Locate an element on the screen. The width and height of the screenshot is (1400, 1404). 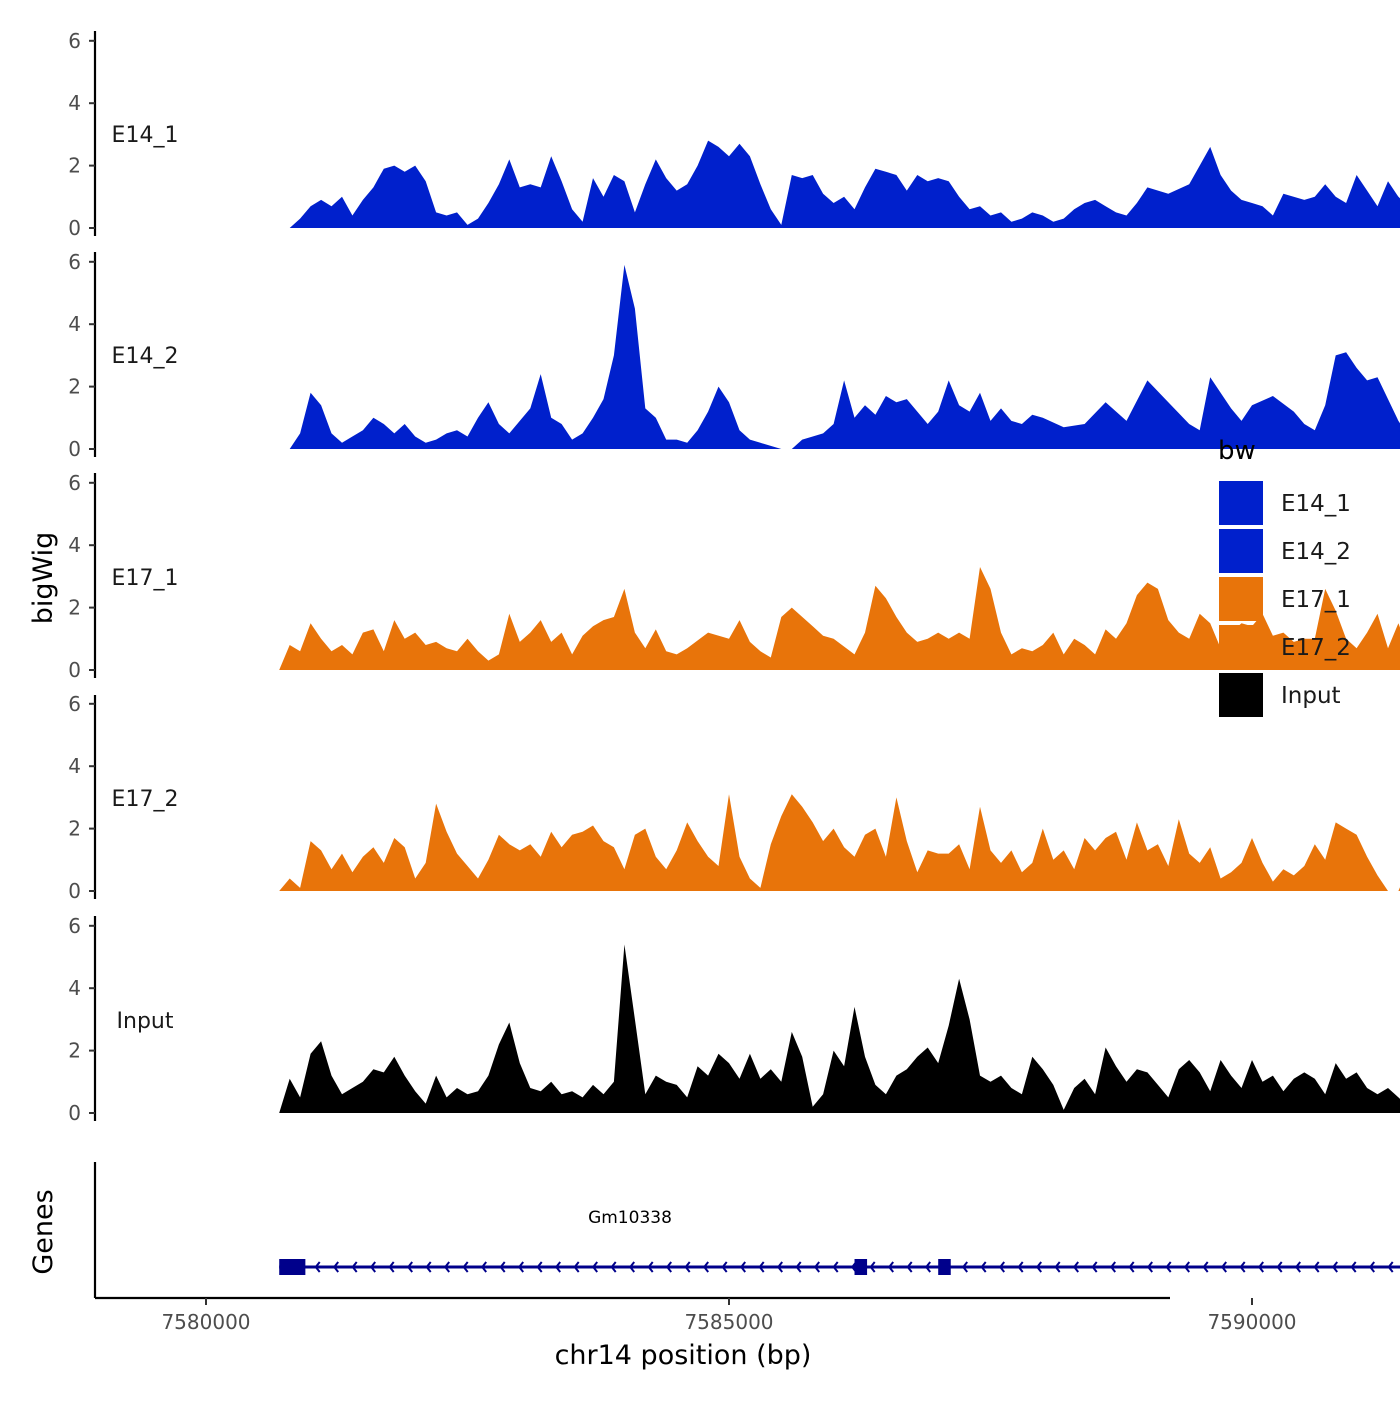
genes-panel: Gm10338 is located at coordinates (746, 1230).